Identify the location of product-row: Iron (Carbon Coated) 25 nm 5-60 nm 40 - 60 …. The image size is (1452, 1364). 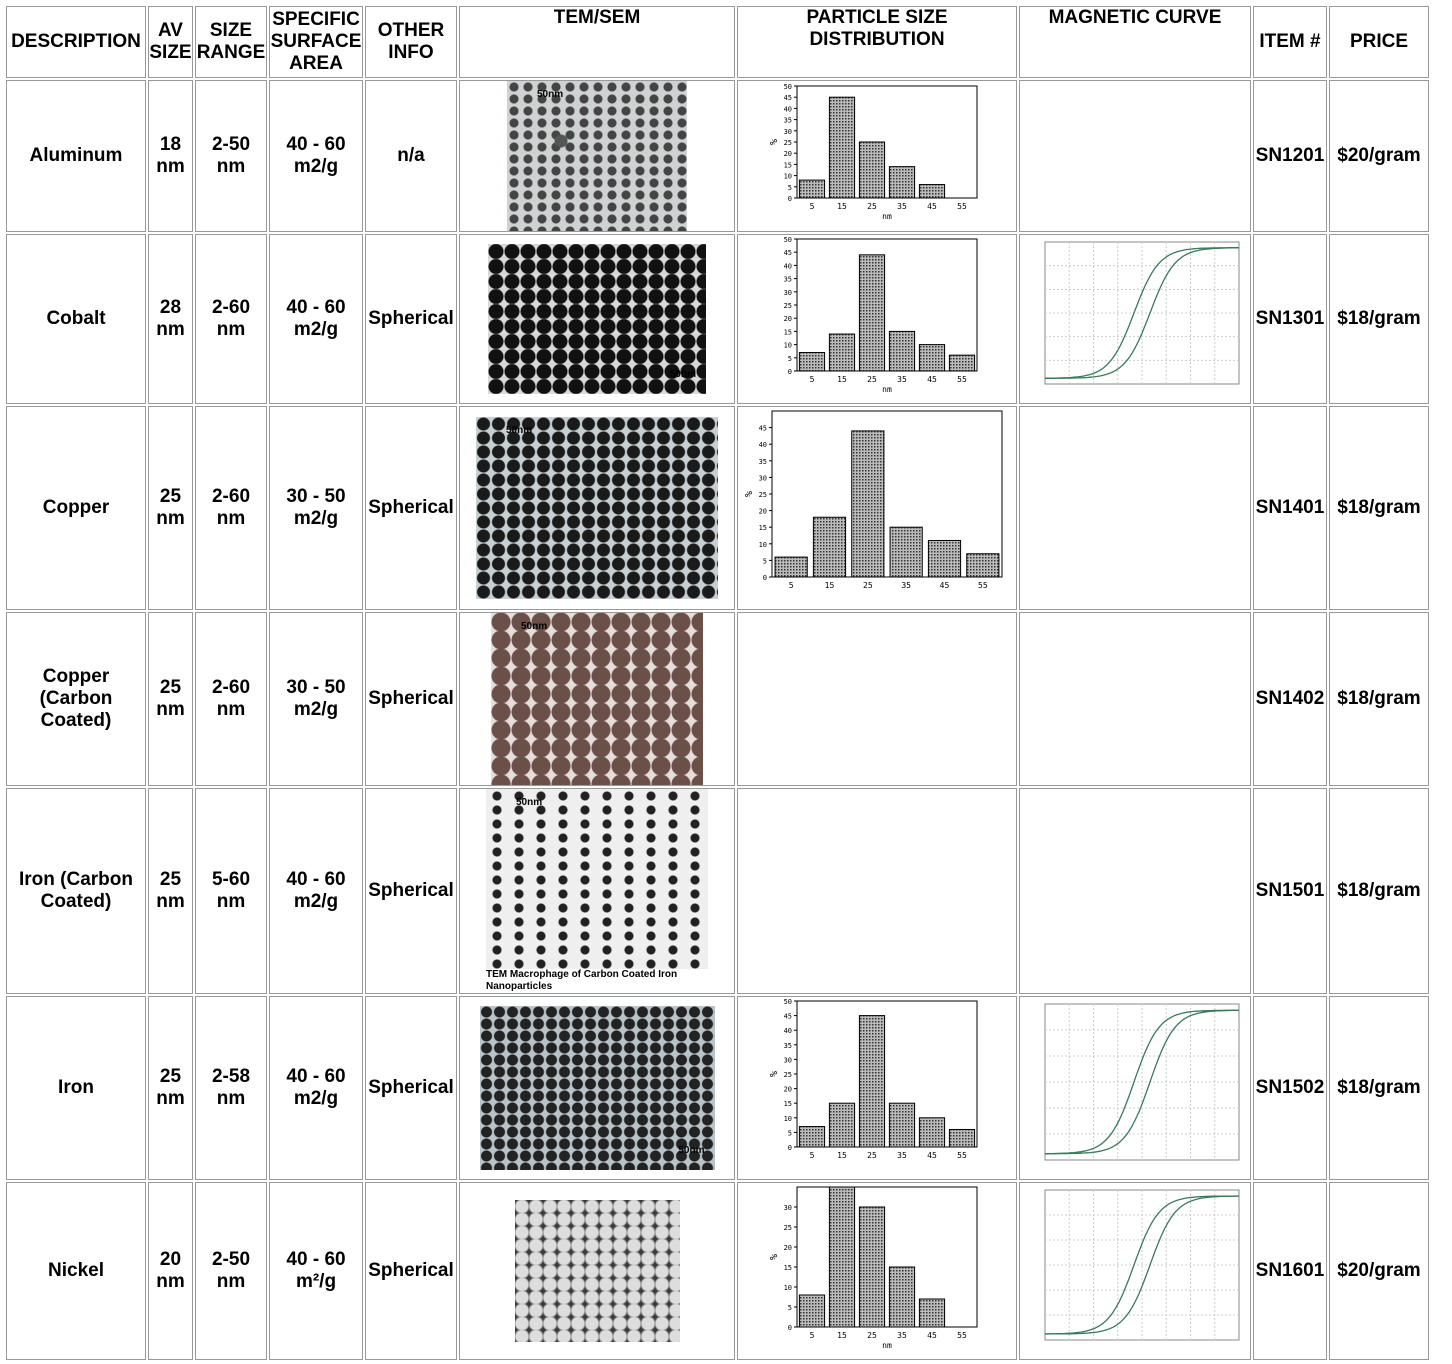
(717, 891).